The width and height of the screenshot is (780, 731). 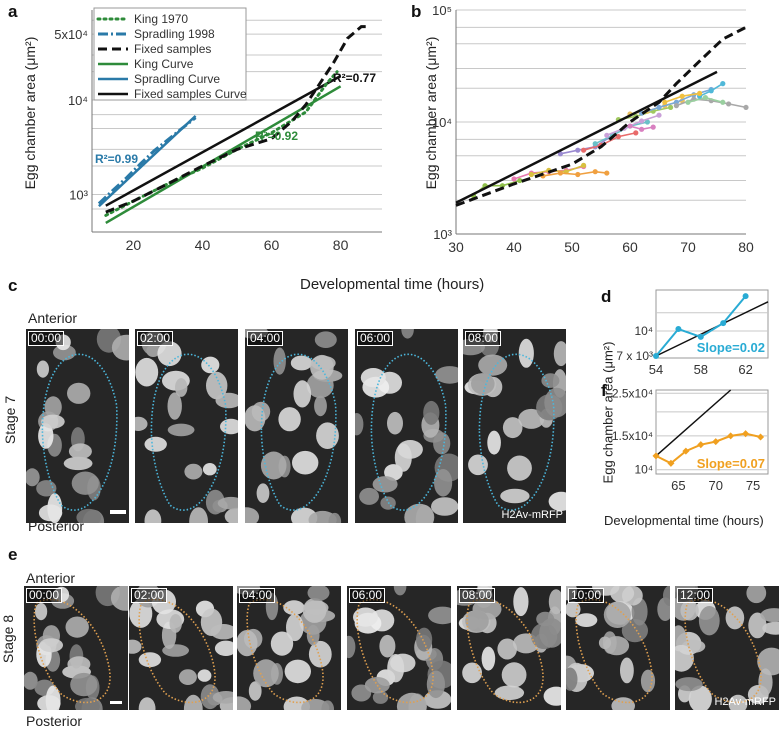 I want to click on c-timepoint-tile: 02:00, so click(x=186, y=426).